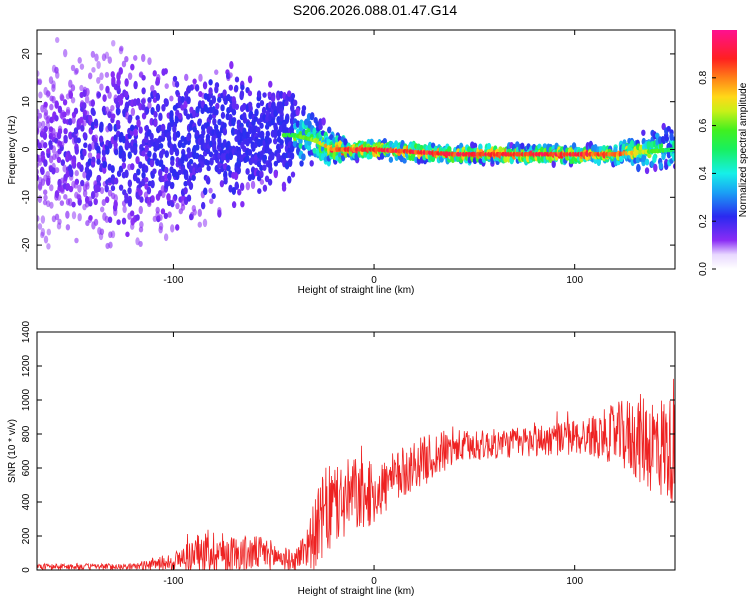  What do you see at coordinates (574, 280) in the screenshot?
I see `heatmap-xtick-label: 100` at bounding box center [574, 280].